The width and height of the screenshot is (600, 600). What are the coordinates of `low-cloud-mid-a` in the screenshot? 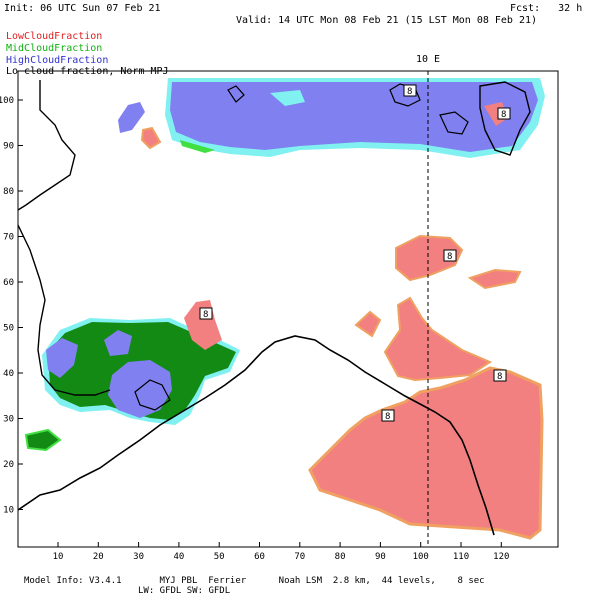 It's located at (429, 258).